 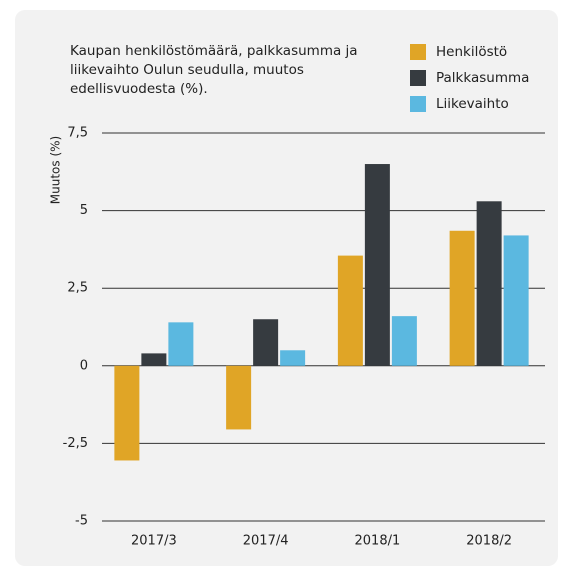 I want to click on y-tick-label: -2,5, so click(x=75, y=443).